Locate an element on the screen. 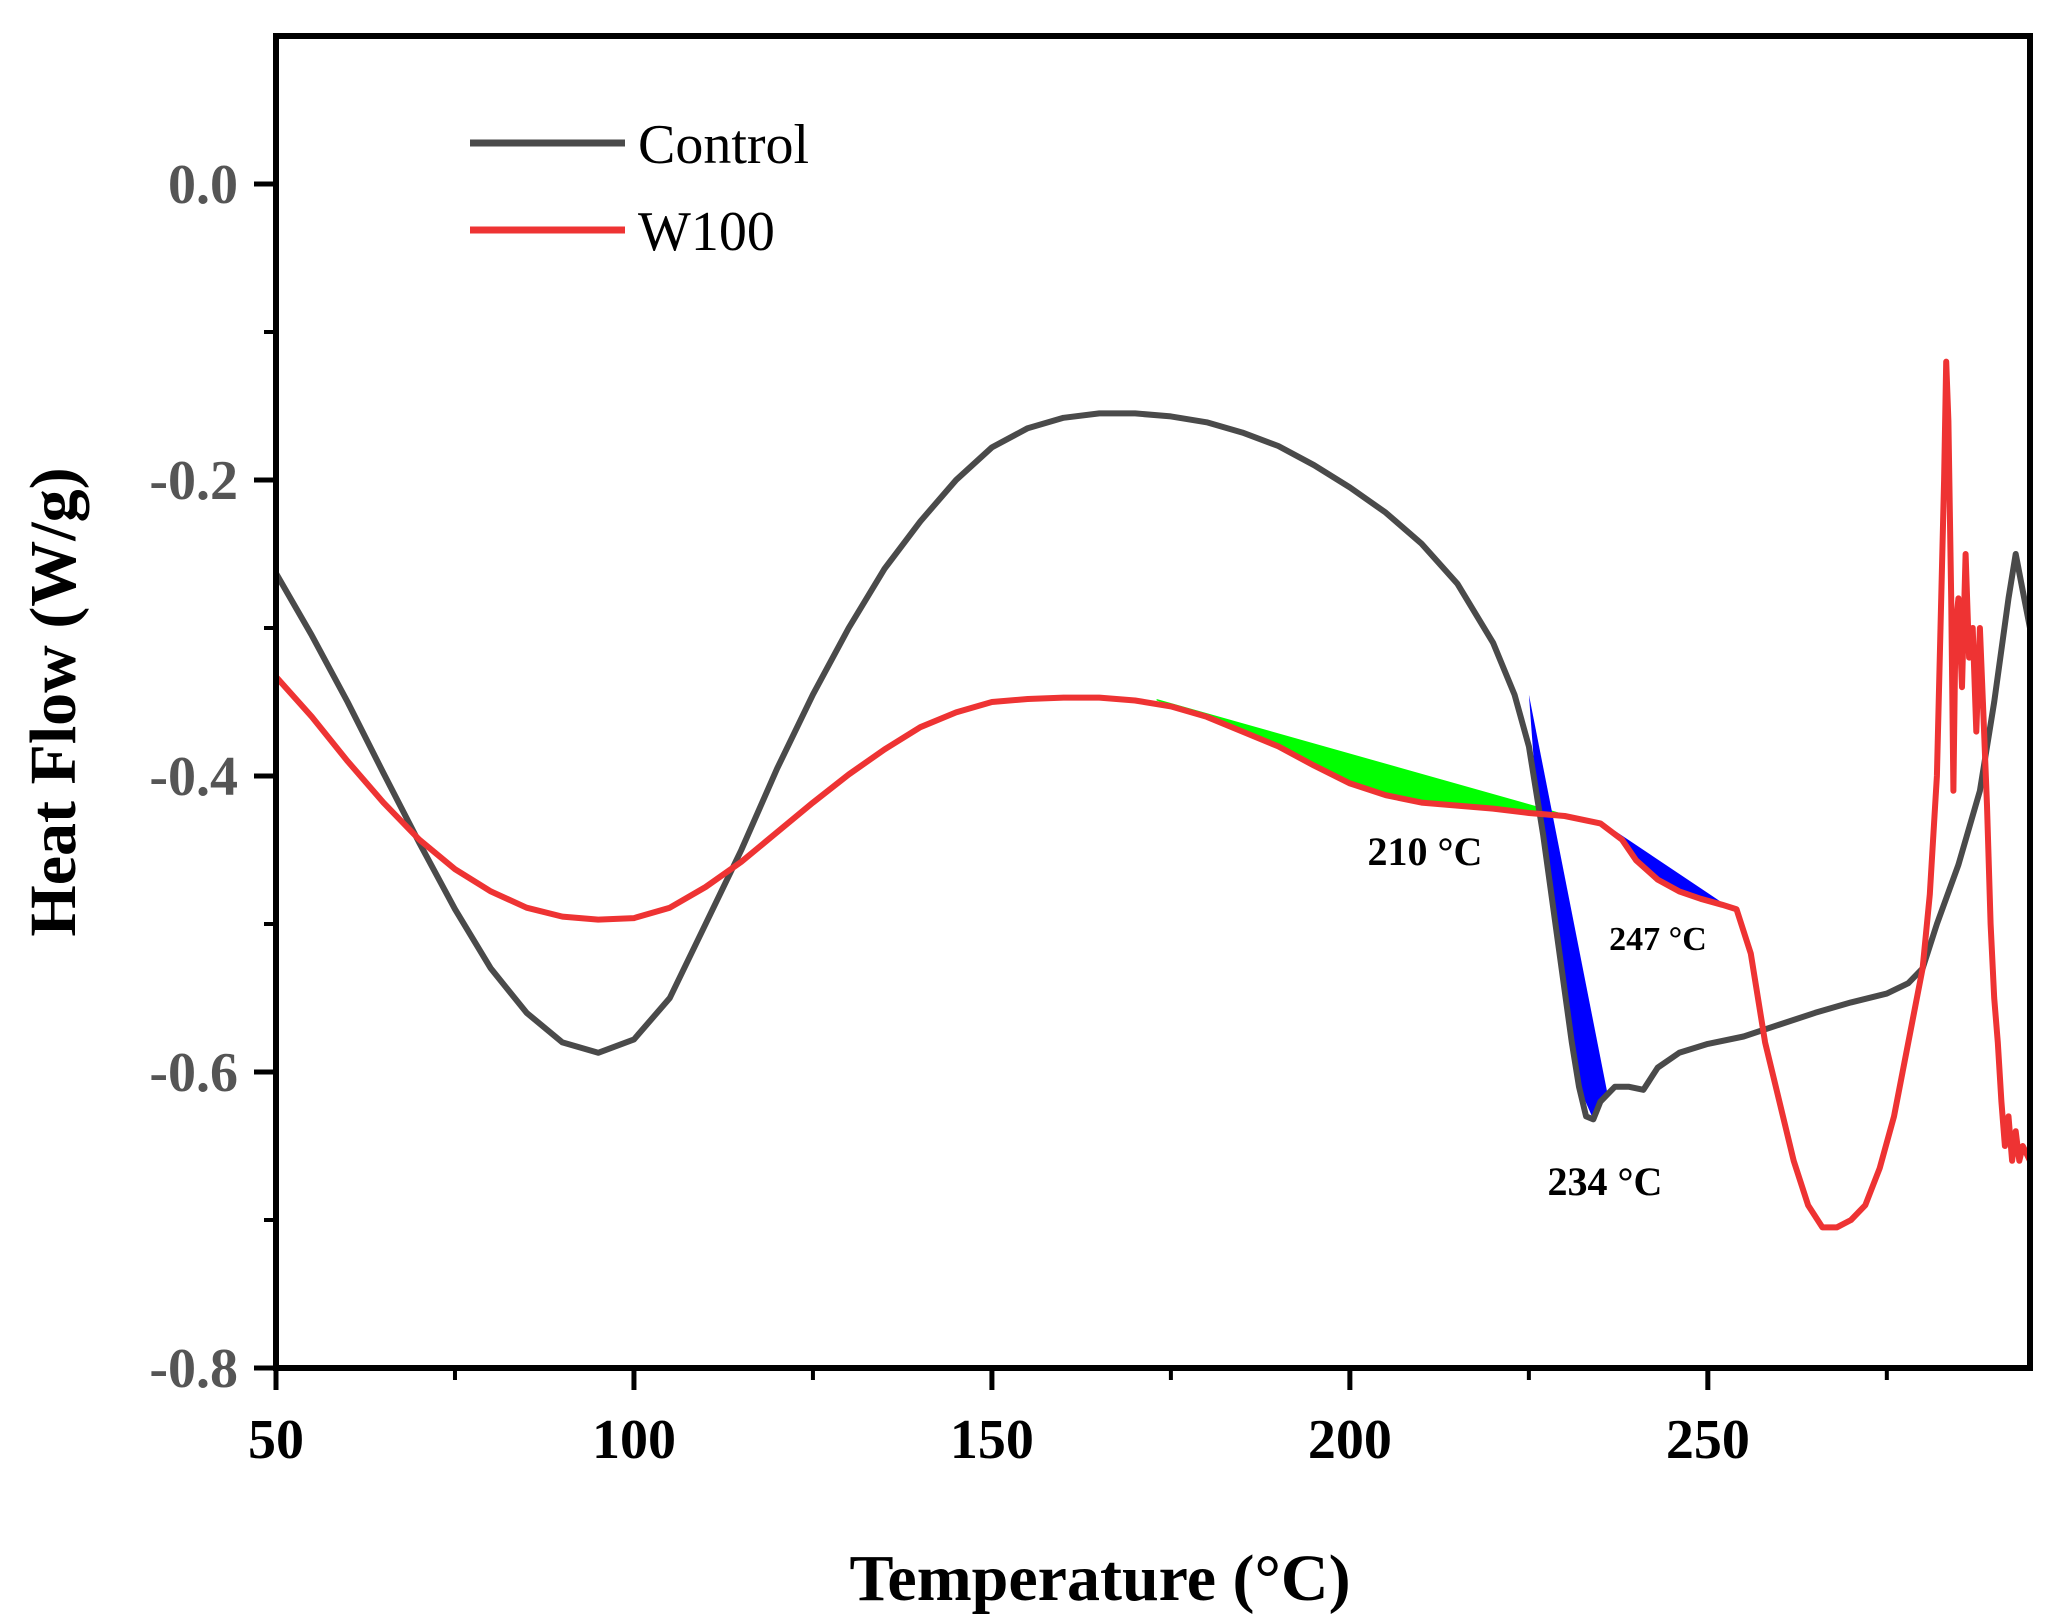 The width and height of the screenshot is (2060, 1623). legend-label-w100: W100 is located at coordinates (706, 232).